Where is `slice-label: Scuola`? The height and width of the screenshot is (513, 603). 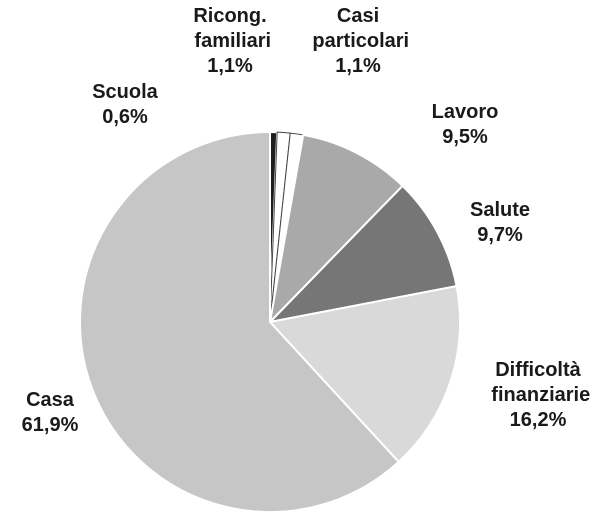
slice-label: Scuola is located at coordinates (125, 92).